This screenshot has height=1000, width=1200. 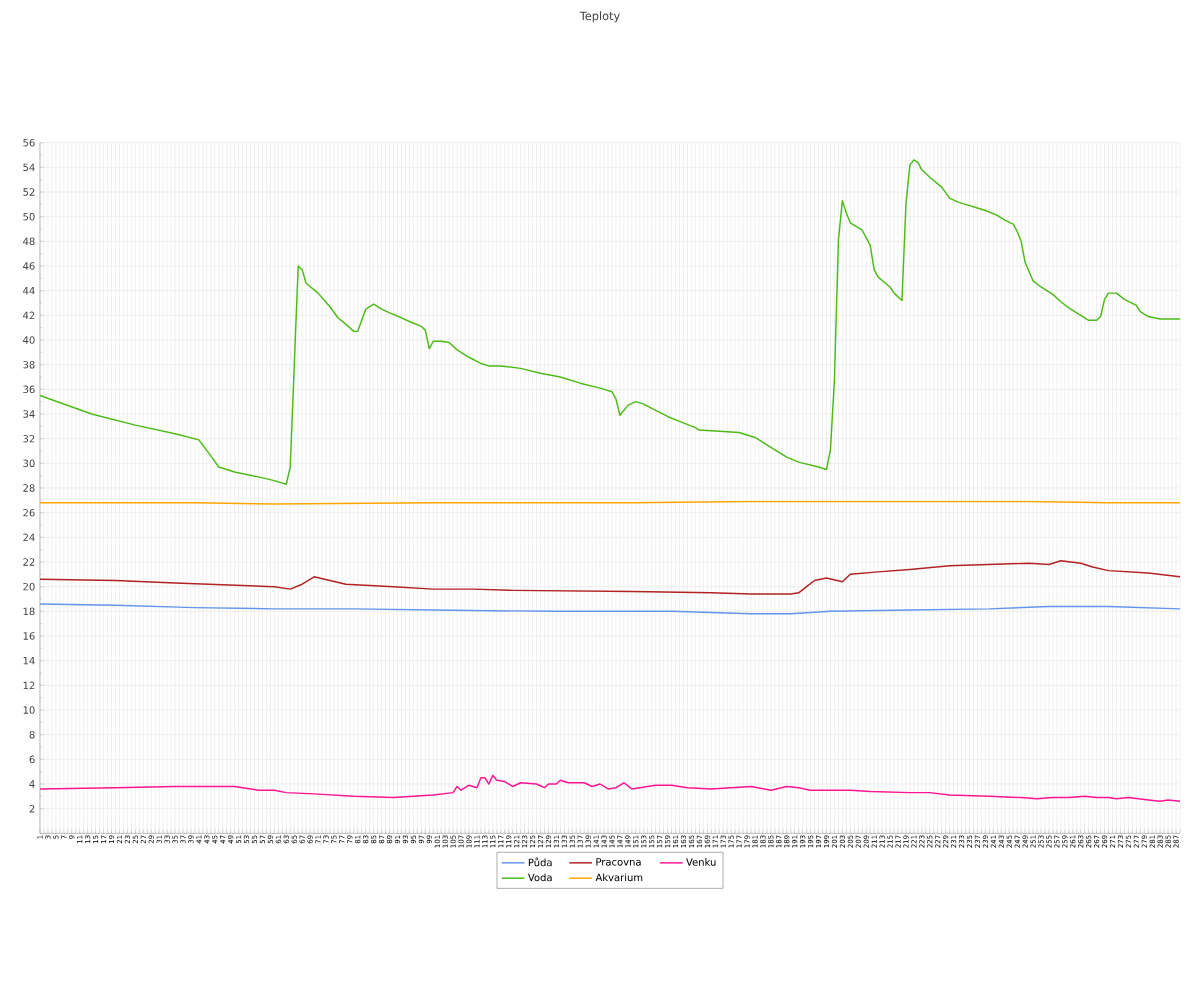 What do you see at coordinates (599, 17) in the screenshot?
I see `chart-title: Teploty` at bounding box center [599, 17].